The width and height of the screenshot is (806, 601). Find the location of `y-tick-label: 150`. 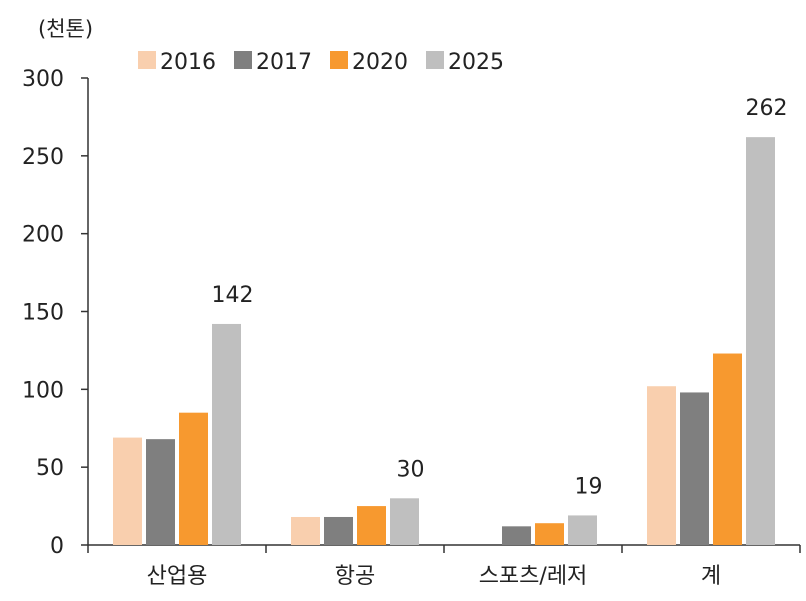

y-tick-label: 150 is located at coordinates (43, 313).